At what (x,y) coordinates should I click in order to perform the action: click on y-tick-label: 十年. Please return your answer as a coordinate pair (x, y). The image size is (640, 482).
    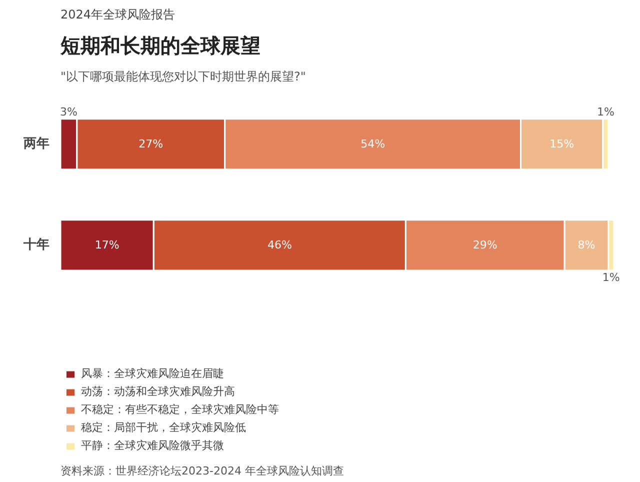
    Looking at the image, I should click on (36, 245).